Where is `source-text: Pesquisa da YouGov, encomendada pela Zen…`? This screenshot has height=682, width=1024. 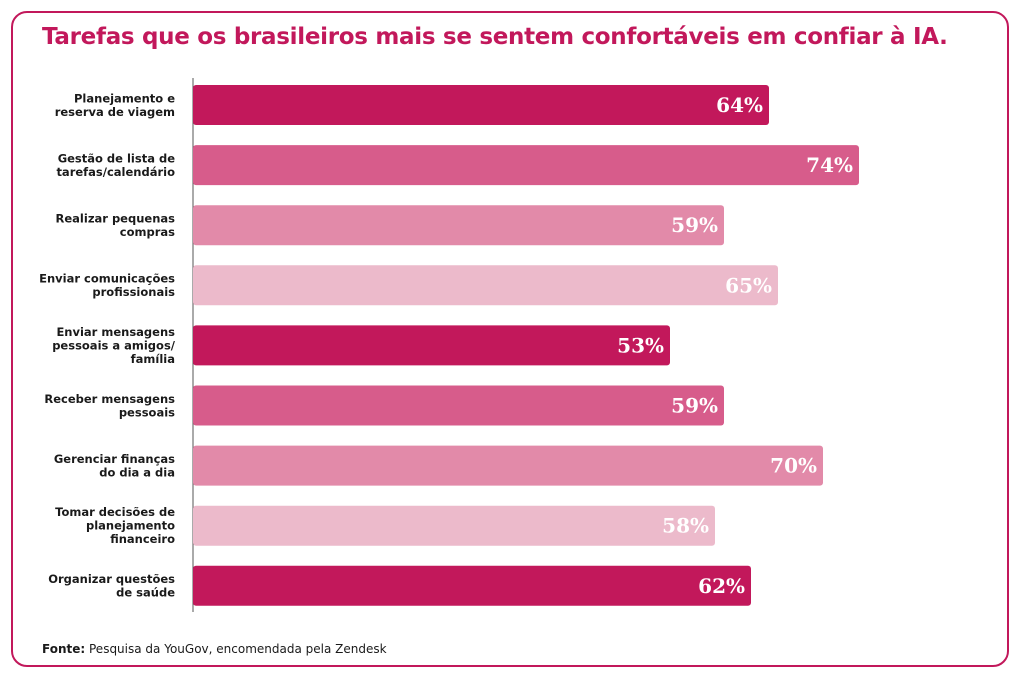 source-text: Pesquisa da YouGov, encomendada pela Zen… is located at coordinates (238, 649).